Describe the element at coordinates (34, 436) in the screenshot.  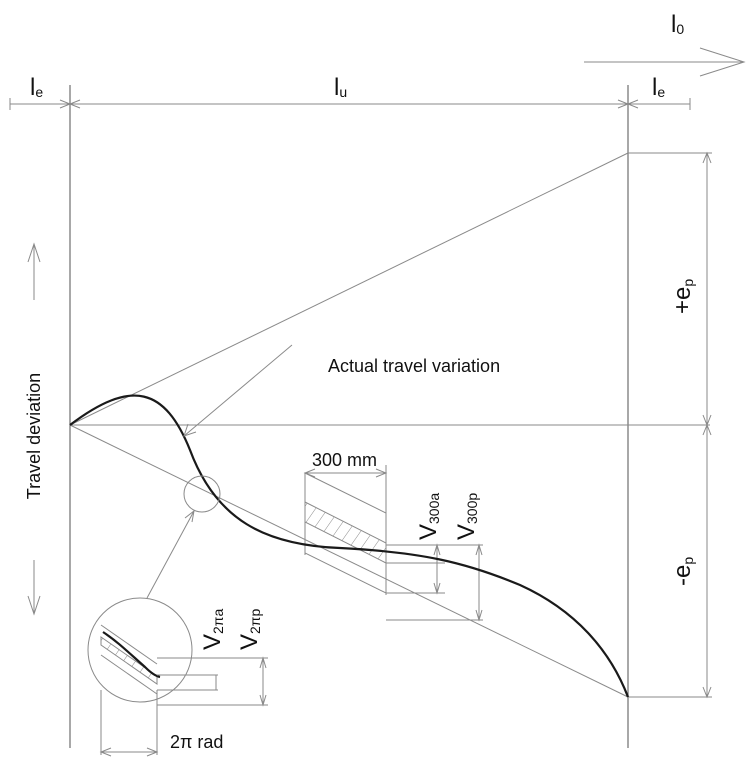
I see `y-axis-label: Travel deviation` at that location.